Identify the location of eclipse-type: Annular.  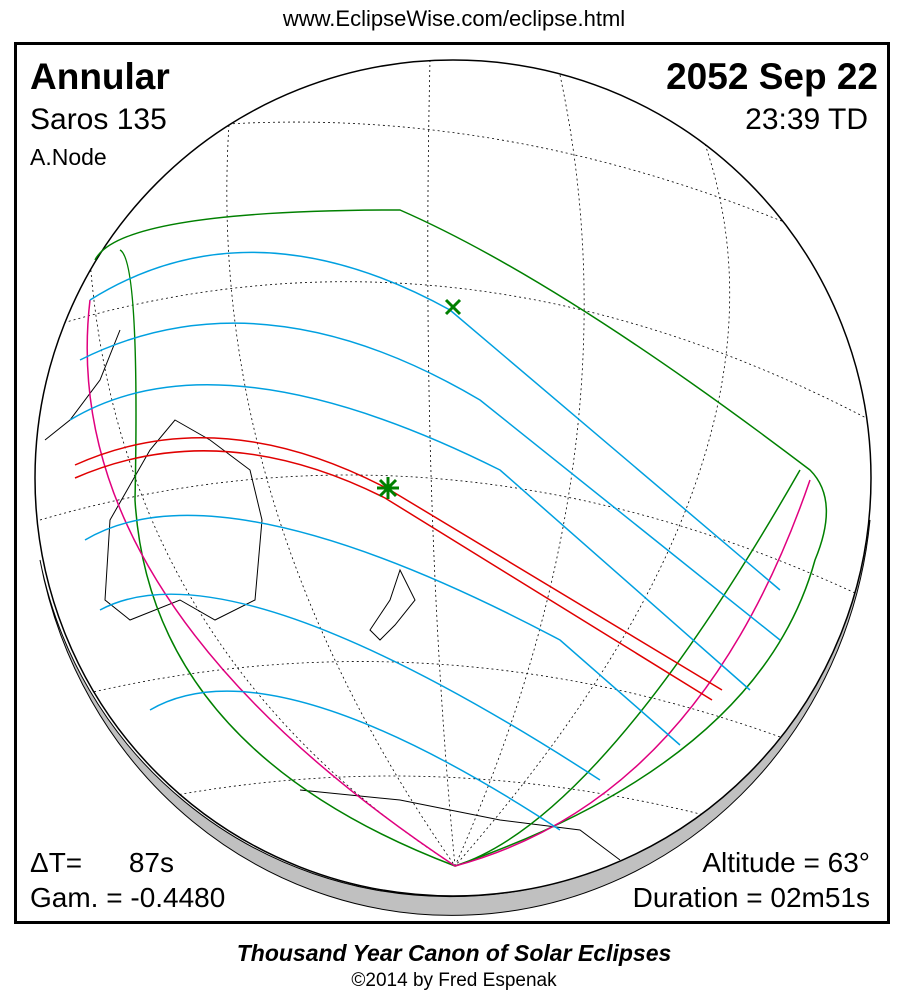
(100, 76).